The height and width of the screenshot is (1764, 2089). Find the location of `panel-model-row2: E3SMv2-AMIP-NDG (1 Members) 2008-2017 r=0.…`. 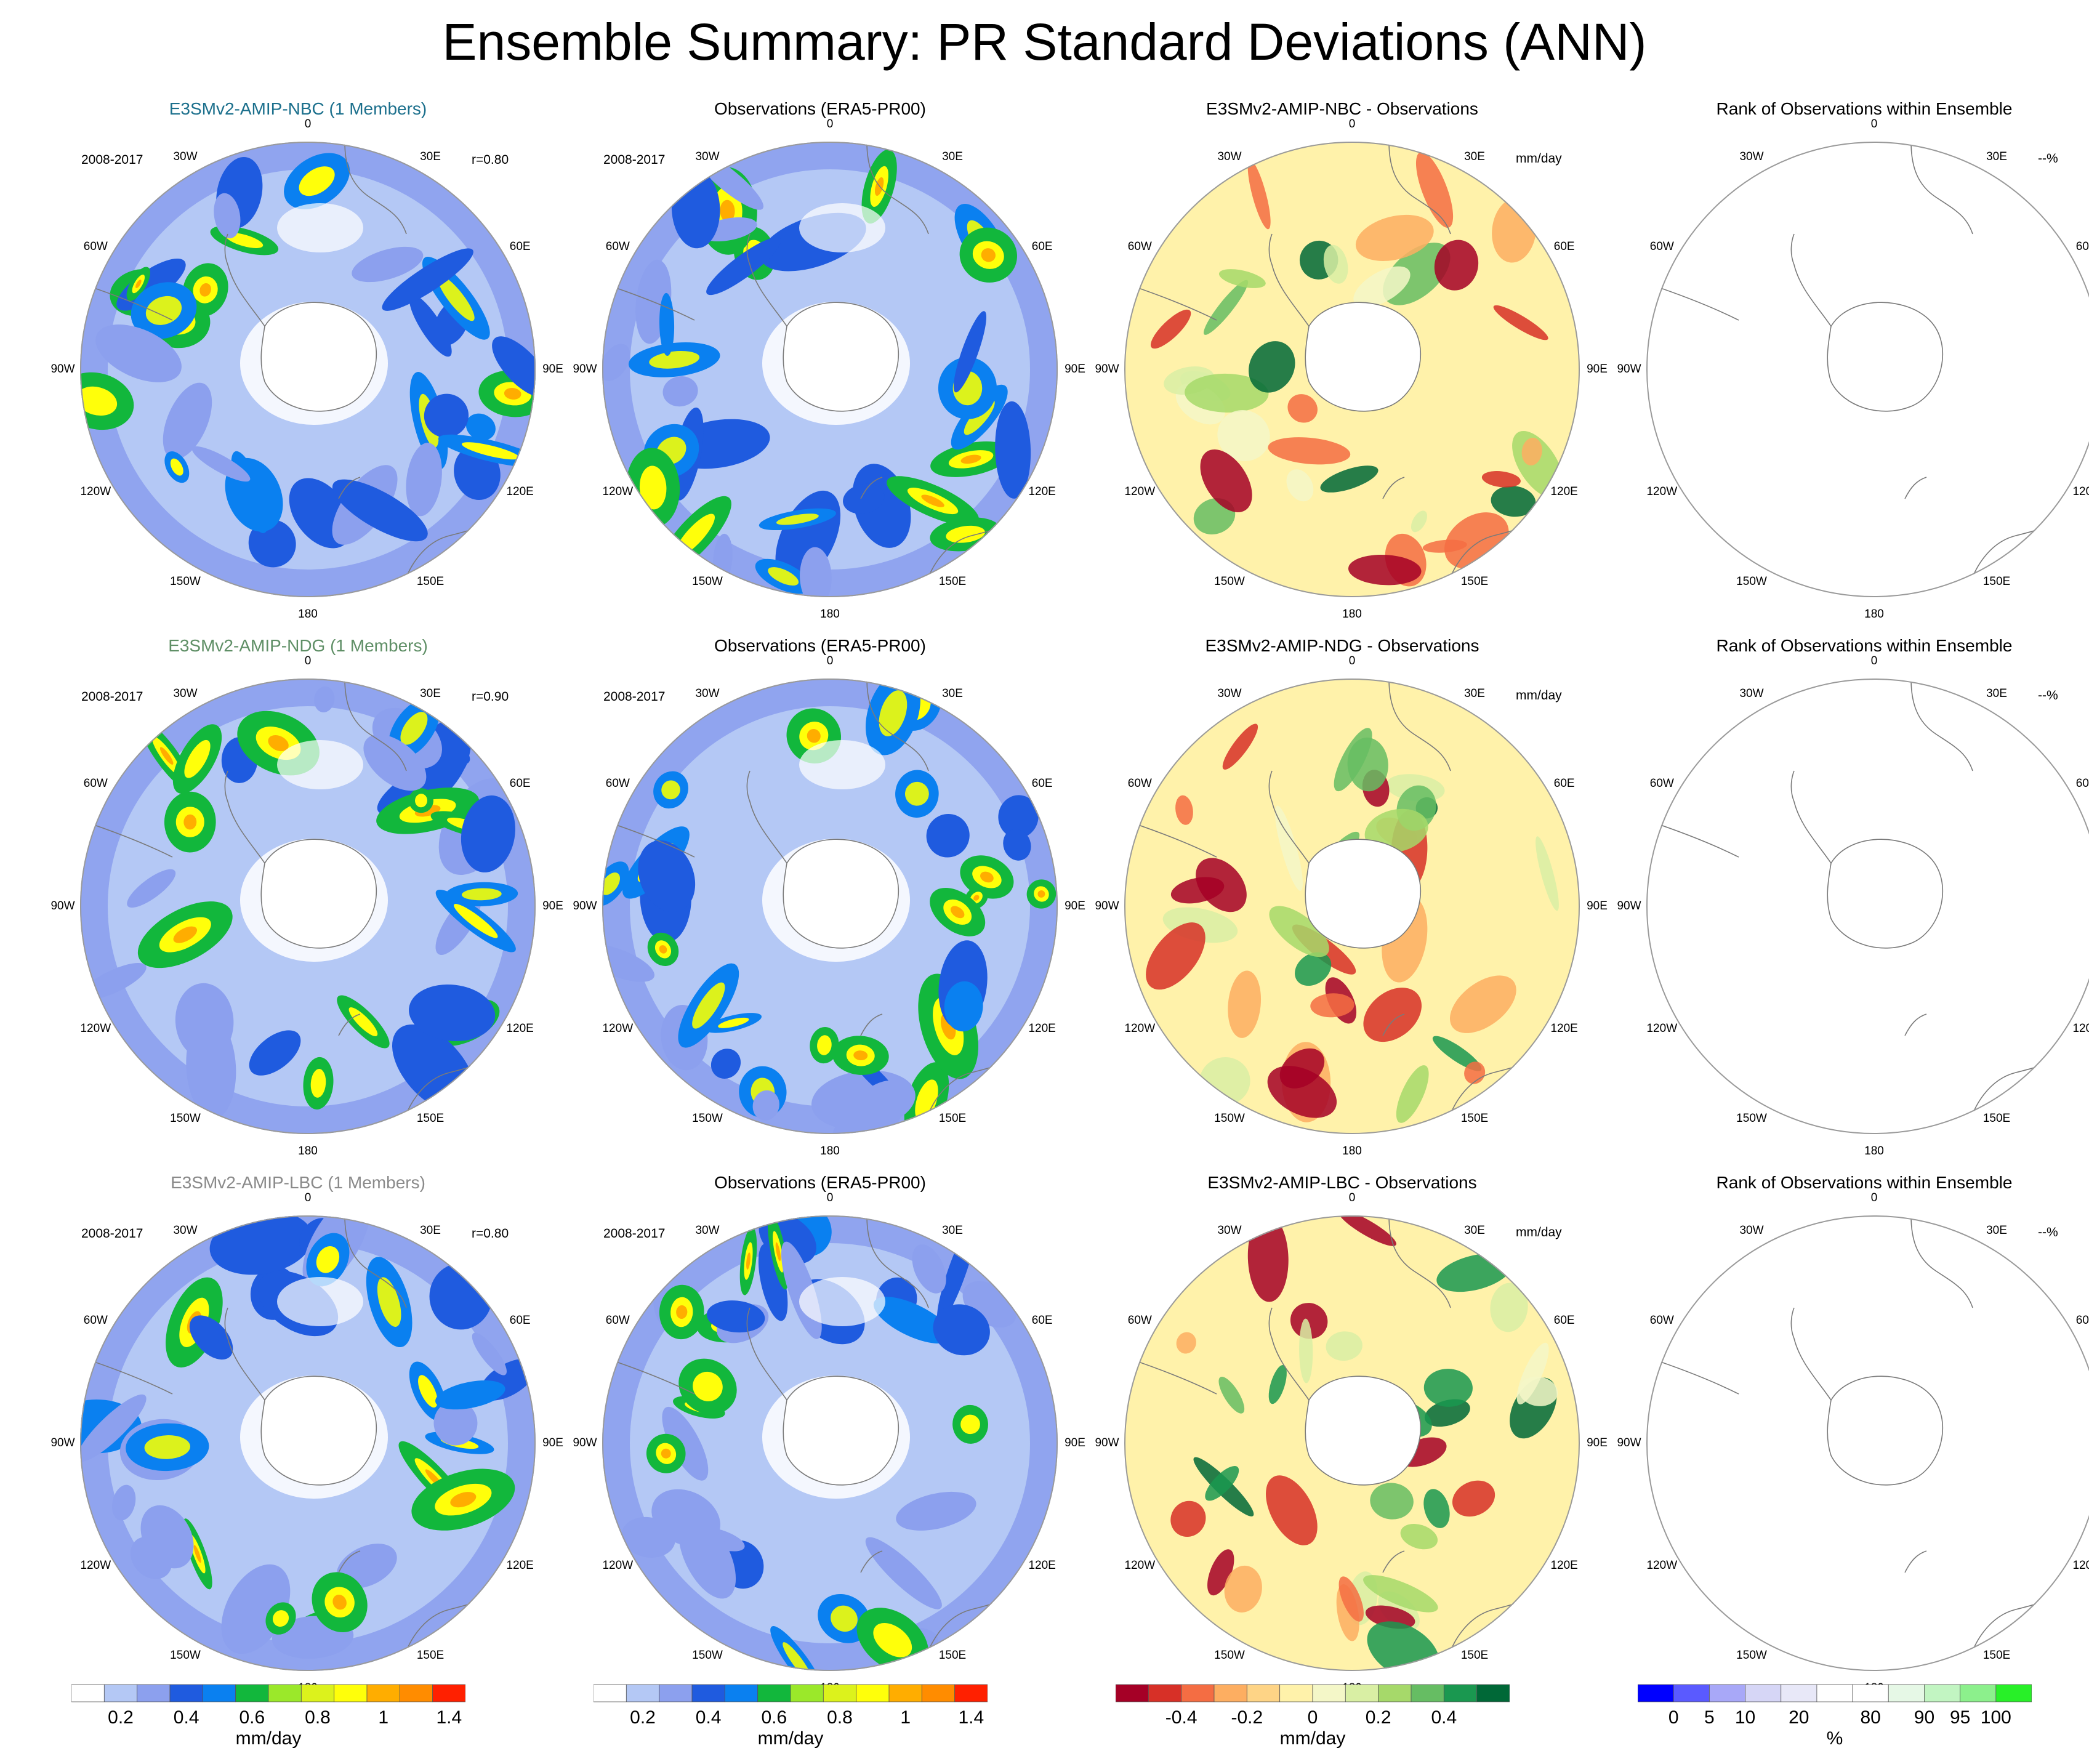

panel-model-row2: E3SMv2-AMIP-NDG (1 Members) 2008-2017 r=0.… is located at coordinates (300, 903).